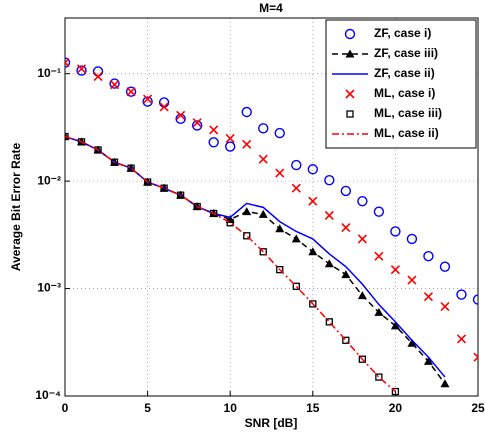  Describe the element at coordinates (49, 180) in the screenshot. I see `y-tick-label: 10⁻²` at that location.